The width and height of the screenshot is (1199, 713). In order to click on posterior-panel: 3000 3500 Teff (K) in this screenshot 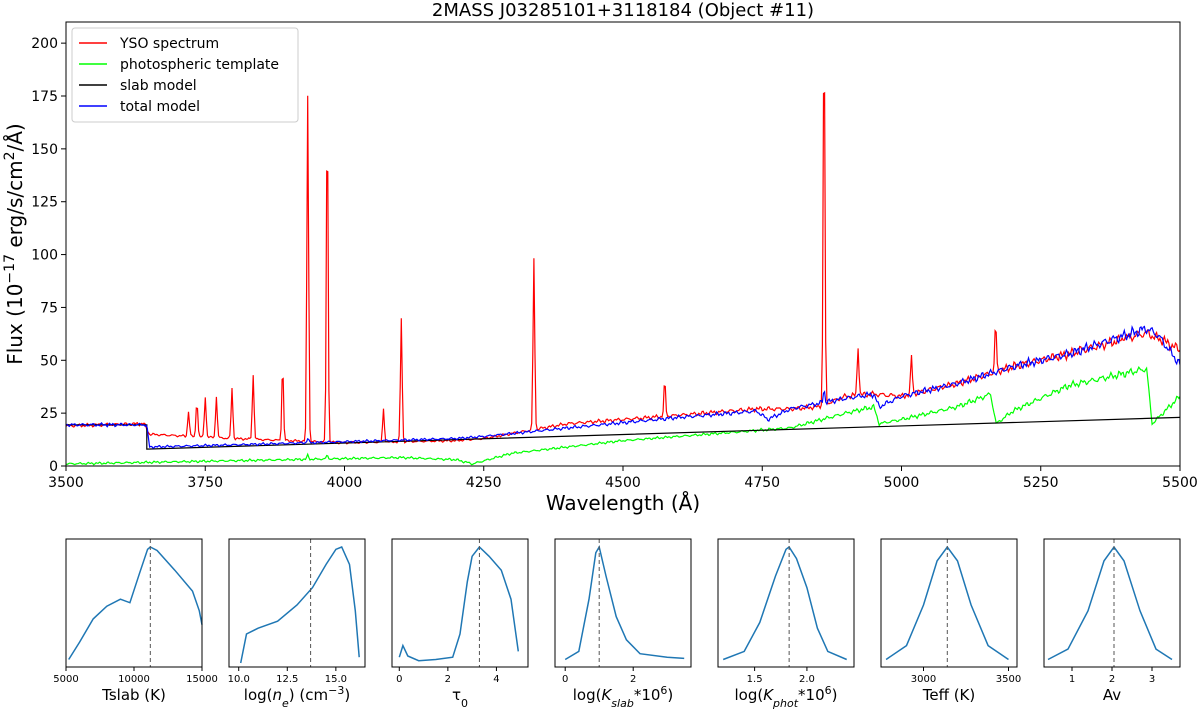, I will do `click(950, 621)`.